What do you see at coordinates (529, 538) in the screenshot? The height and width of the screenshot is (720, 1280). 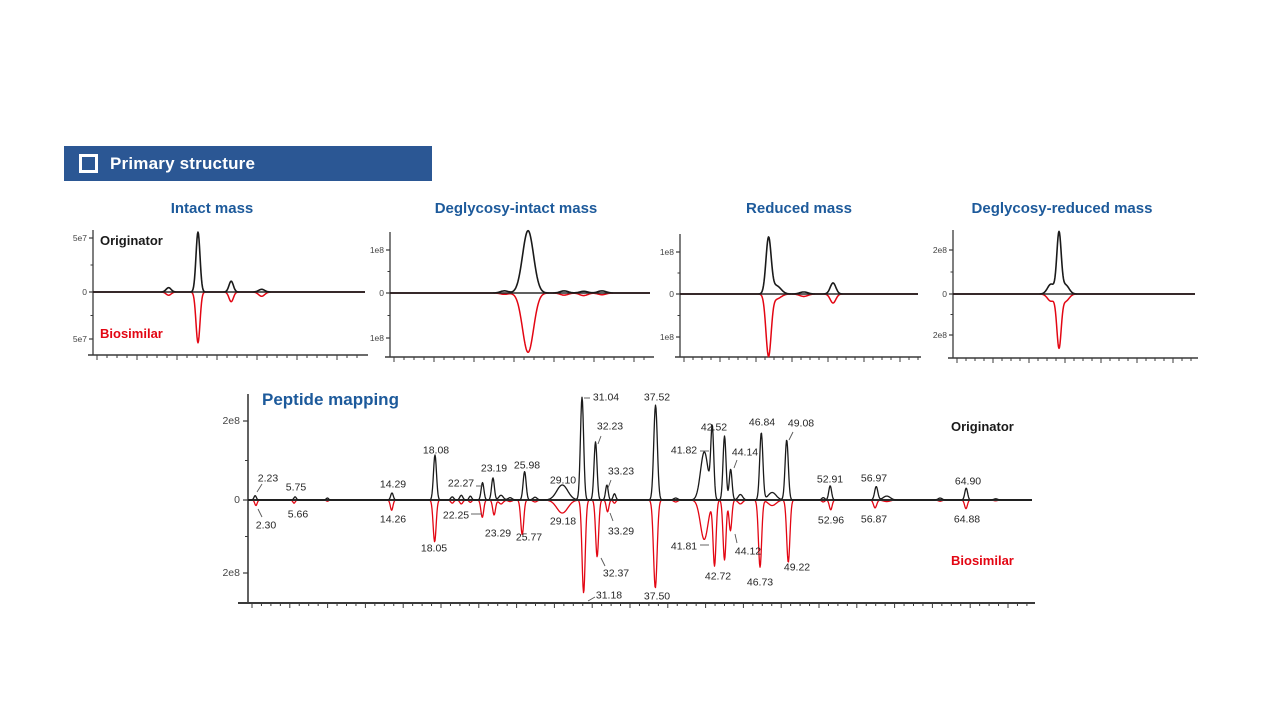 I see `peptide-mapping-peak-label-bottom: 25.77` at bounding box center [529, 538].